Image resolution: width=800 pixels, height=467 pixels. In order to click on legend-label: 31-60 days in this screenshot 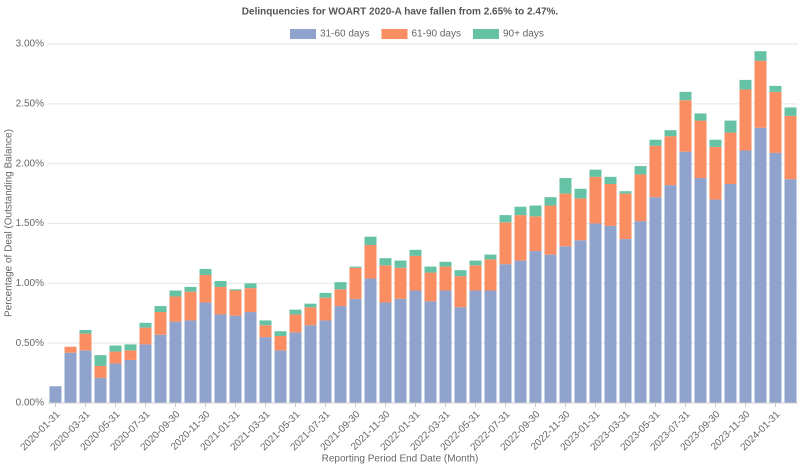, I will do `click(344, 34)`.